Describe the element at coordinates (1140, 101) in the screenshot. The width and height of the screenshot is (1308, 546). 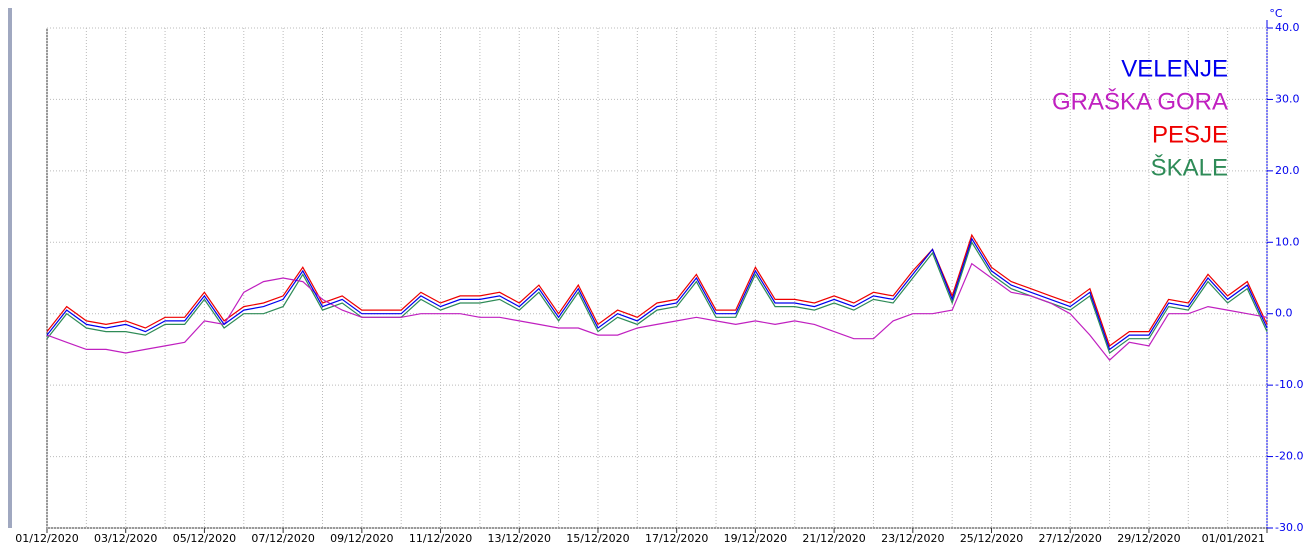
I see `legend-entry: GRAŠKA GORA` at that location.